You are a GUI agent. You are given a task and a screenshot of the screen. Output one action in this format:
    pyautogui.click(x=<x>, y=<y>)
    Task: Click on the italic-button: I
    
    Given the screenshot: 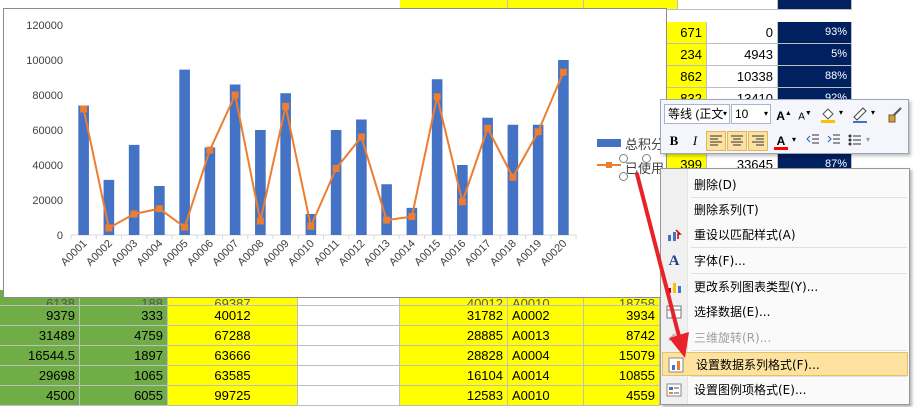 What is the action you would take?
    pyautogui.click(x=695, y=140)
    